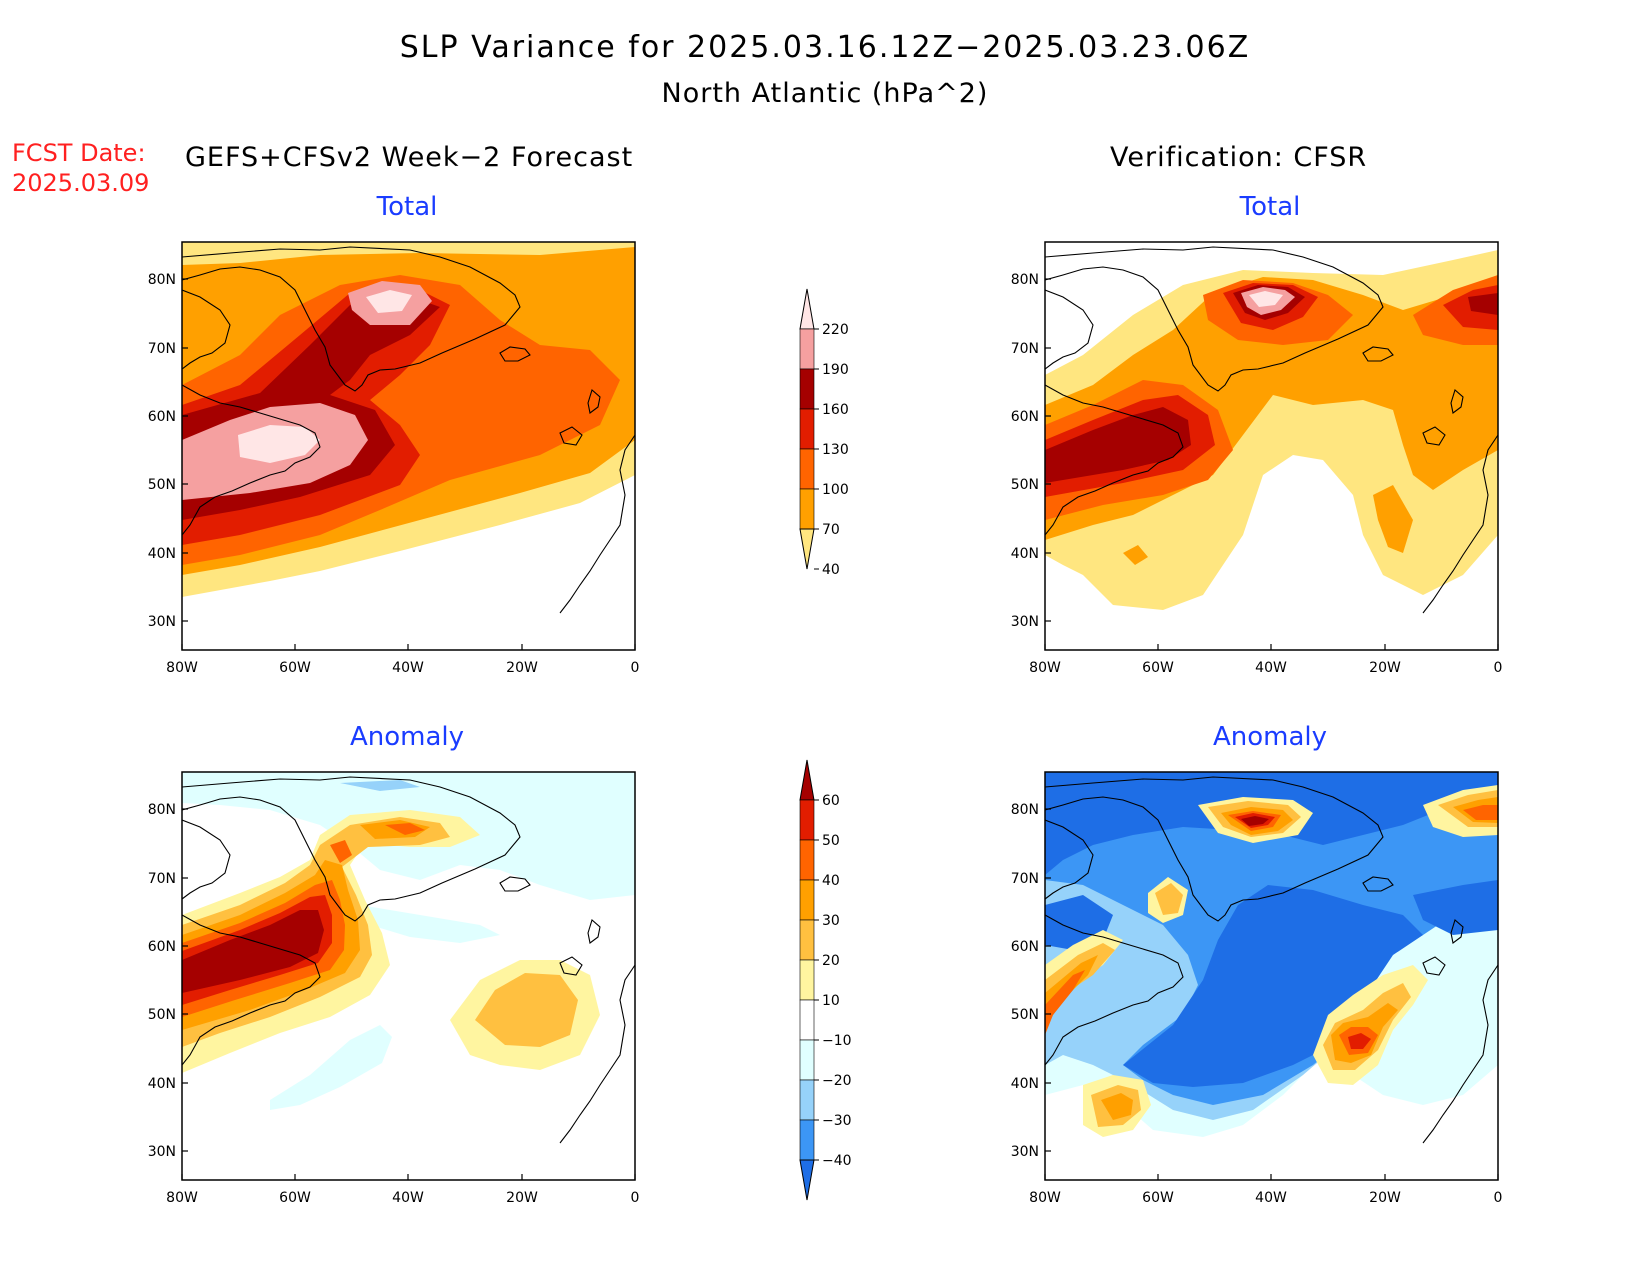  What do you see at coordinates (824, 433) in the screenshot?
I see `colorbar-total: 220 190 160 130 100 70 40` at bounding box center [824, 433].